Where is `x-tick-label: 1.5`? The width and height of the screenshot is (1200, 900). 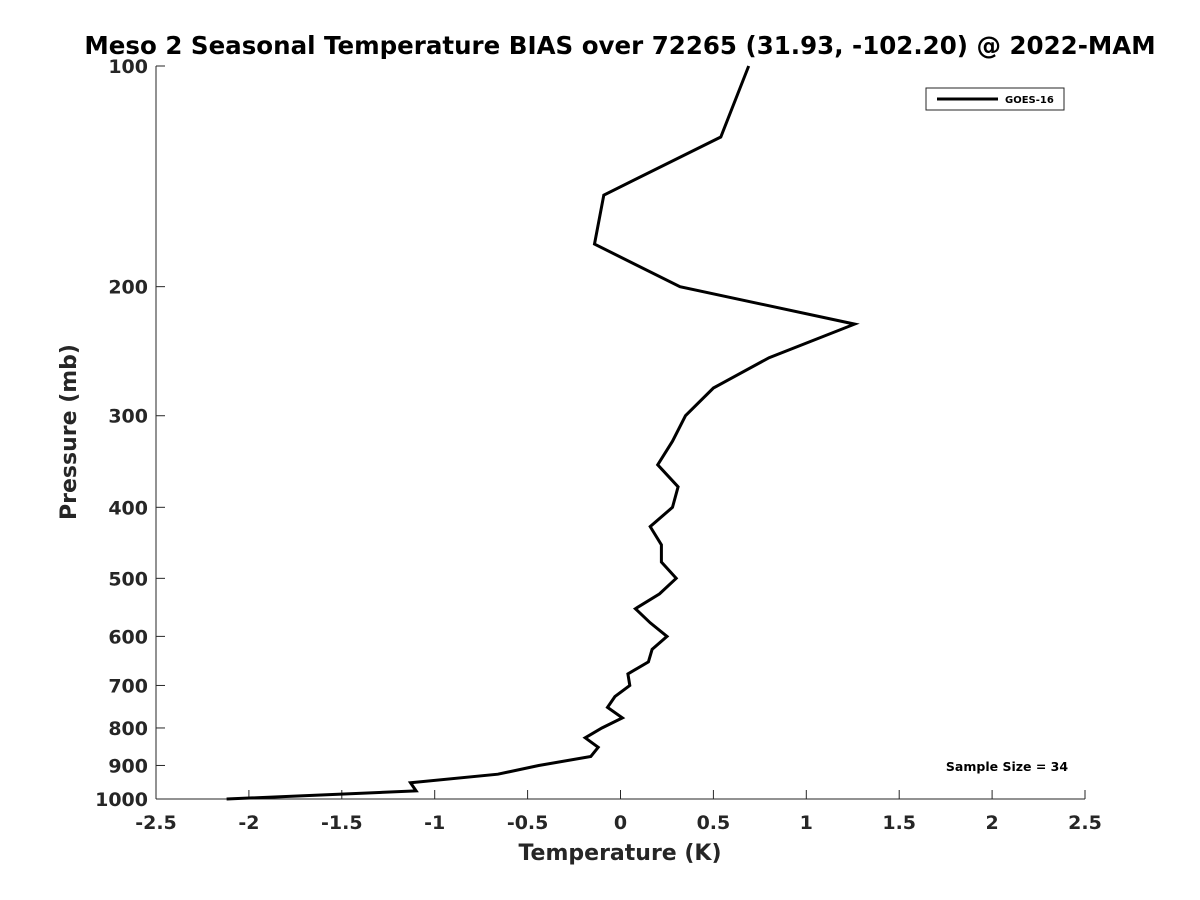 x-tick-label: 1.5 is located at coordinates (899, 823).